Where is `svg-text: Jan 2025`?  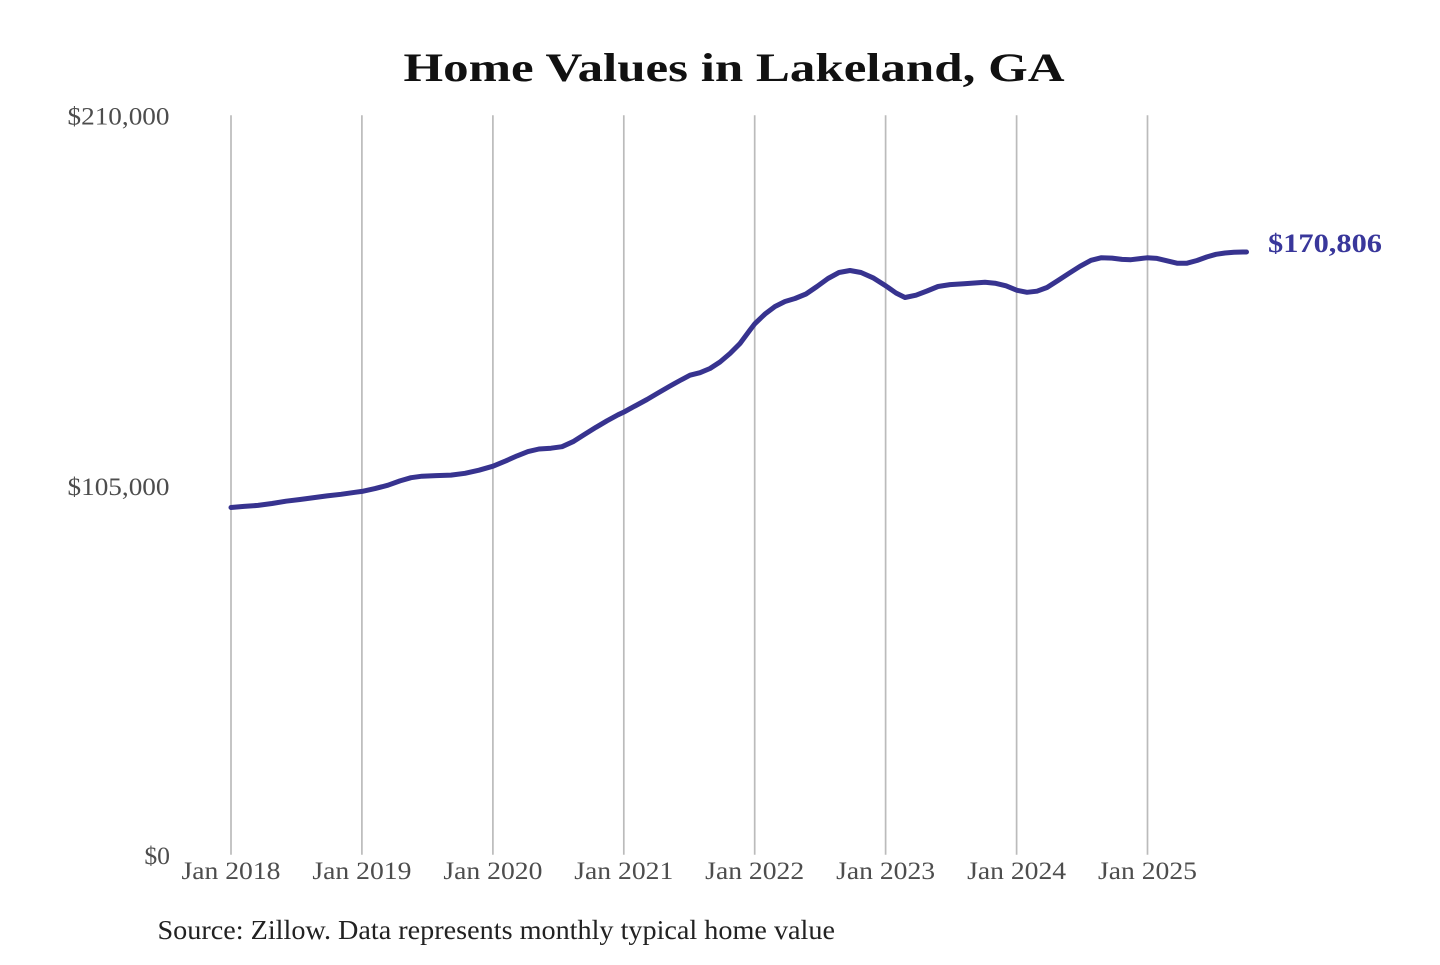 svg-text: Jan 2025 is located at coordinates (1147, 870).